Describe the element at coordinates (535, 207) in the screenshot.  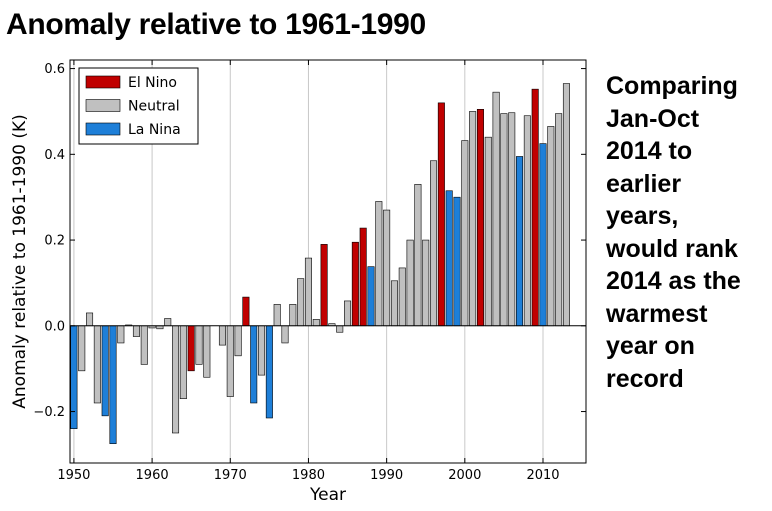
I see `bar-2009` at that location.